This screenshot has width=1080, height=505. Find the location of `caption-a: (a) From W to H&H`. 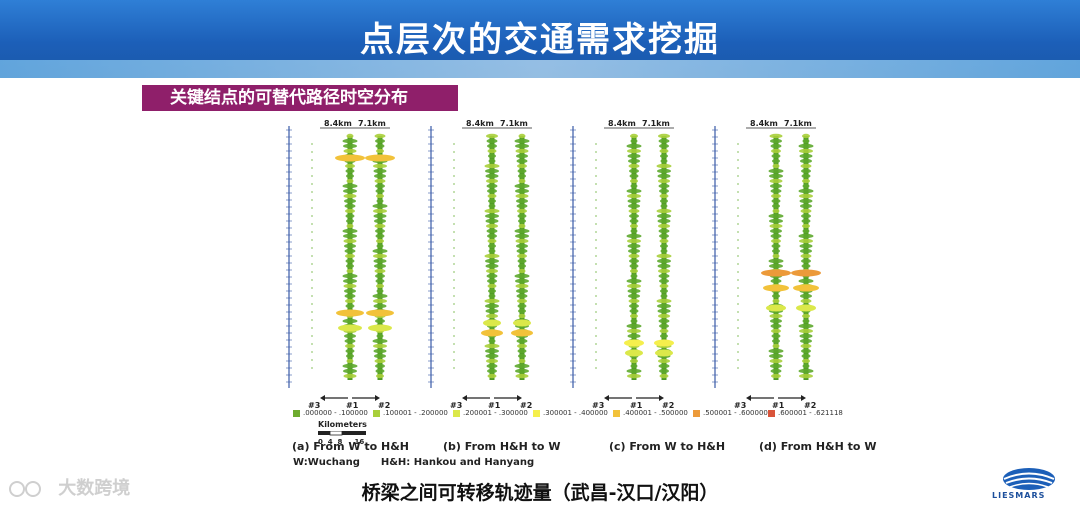

caption-a: (a) From W to H&H is located at coordinates (351, 446).